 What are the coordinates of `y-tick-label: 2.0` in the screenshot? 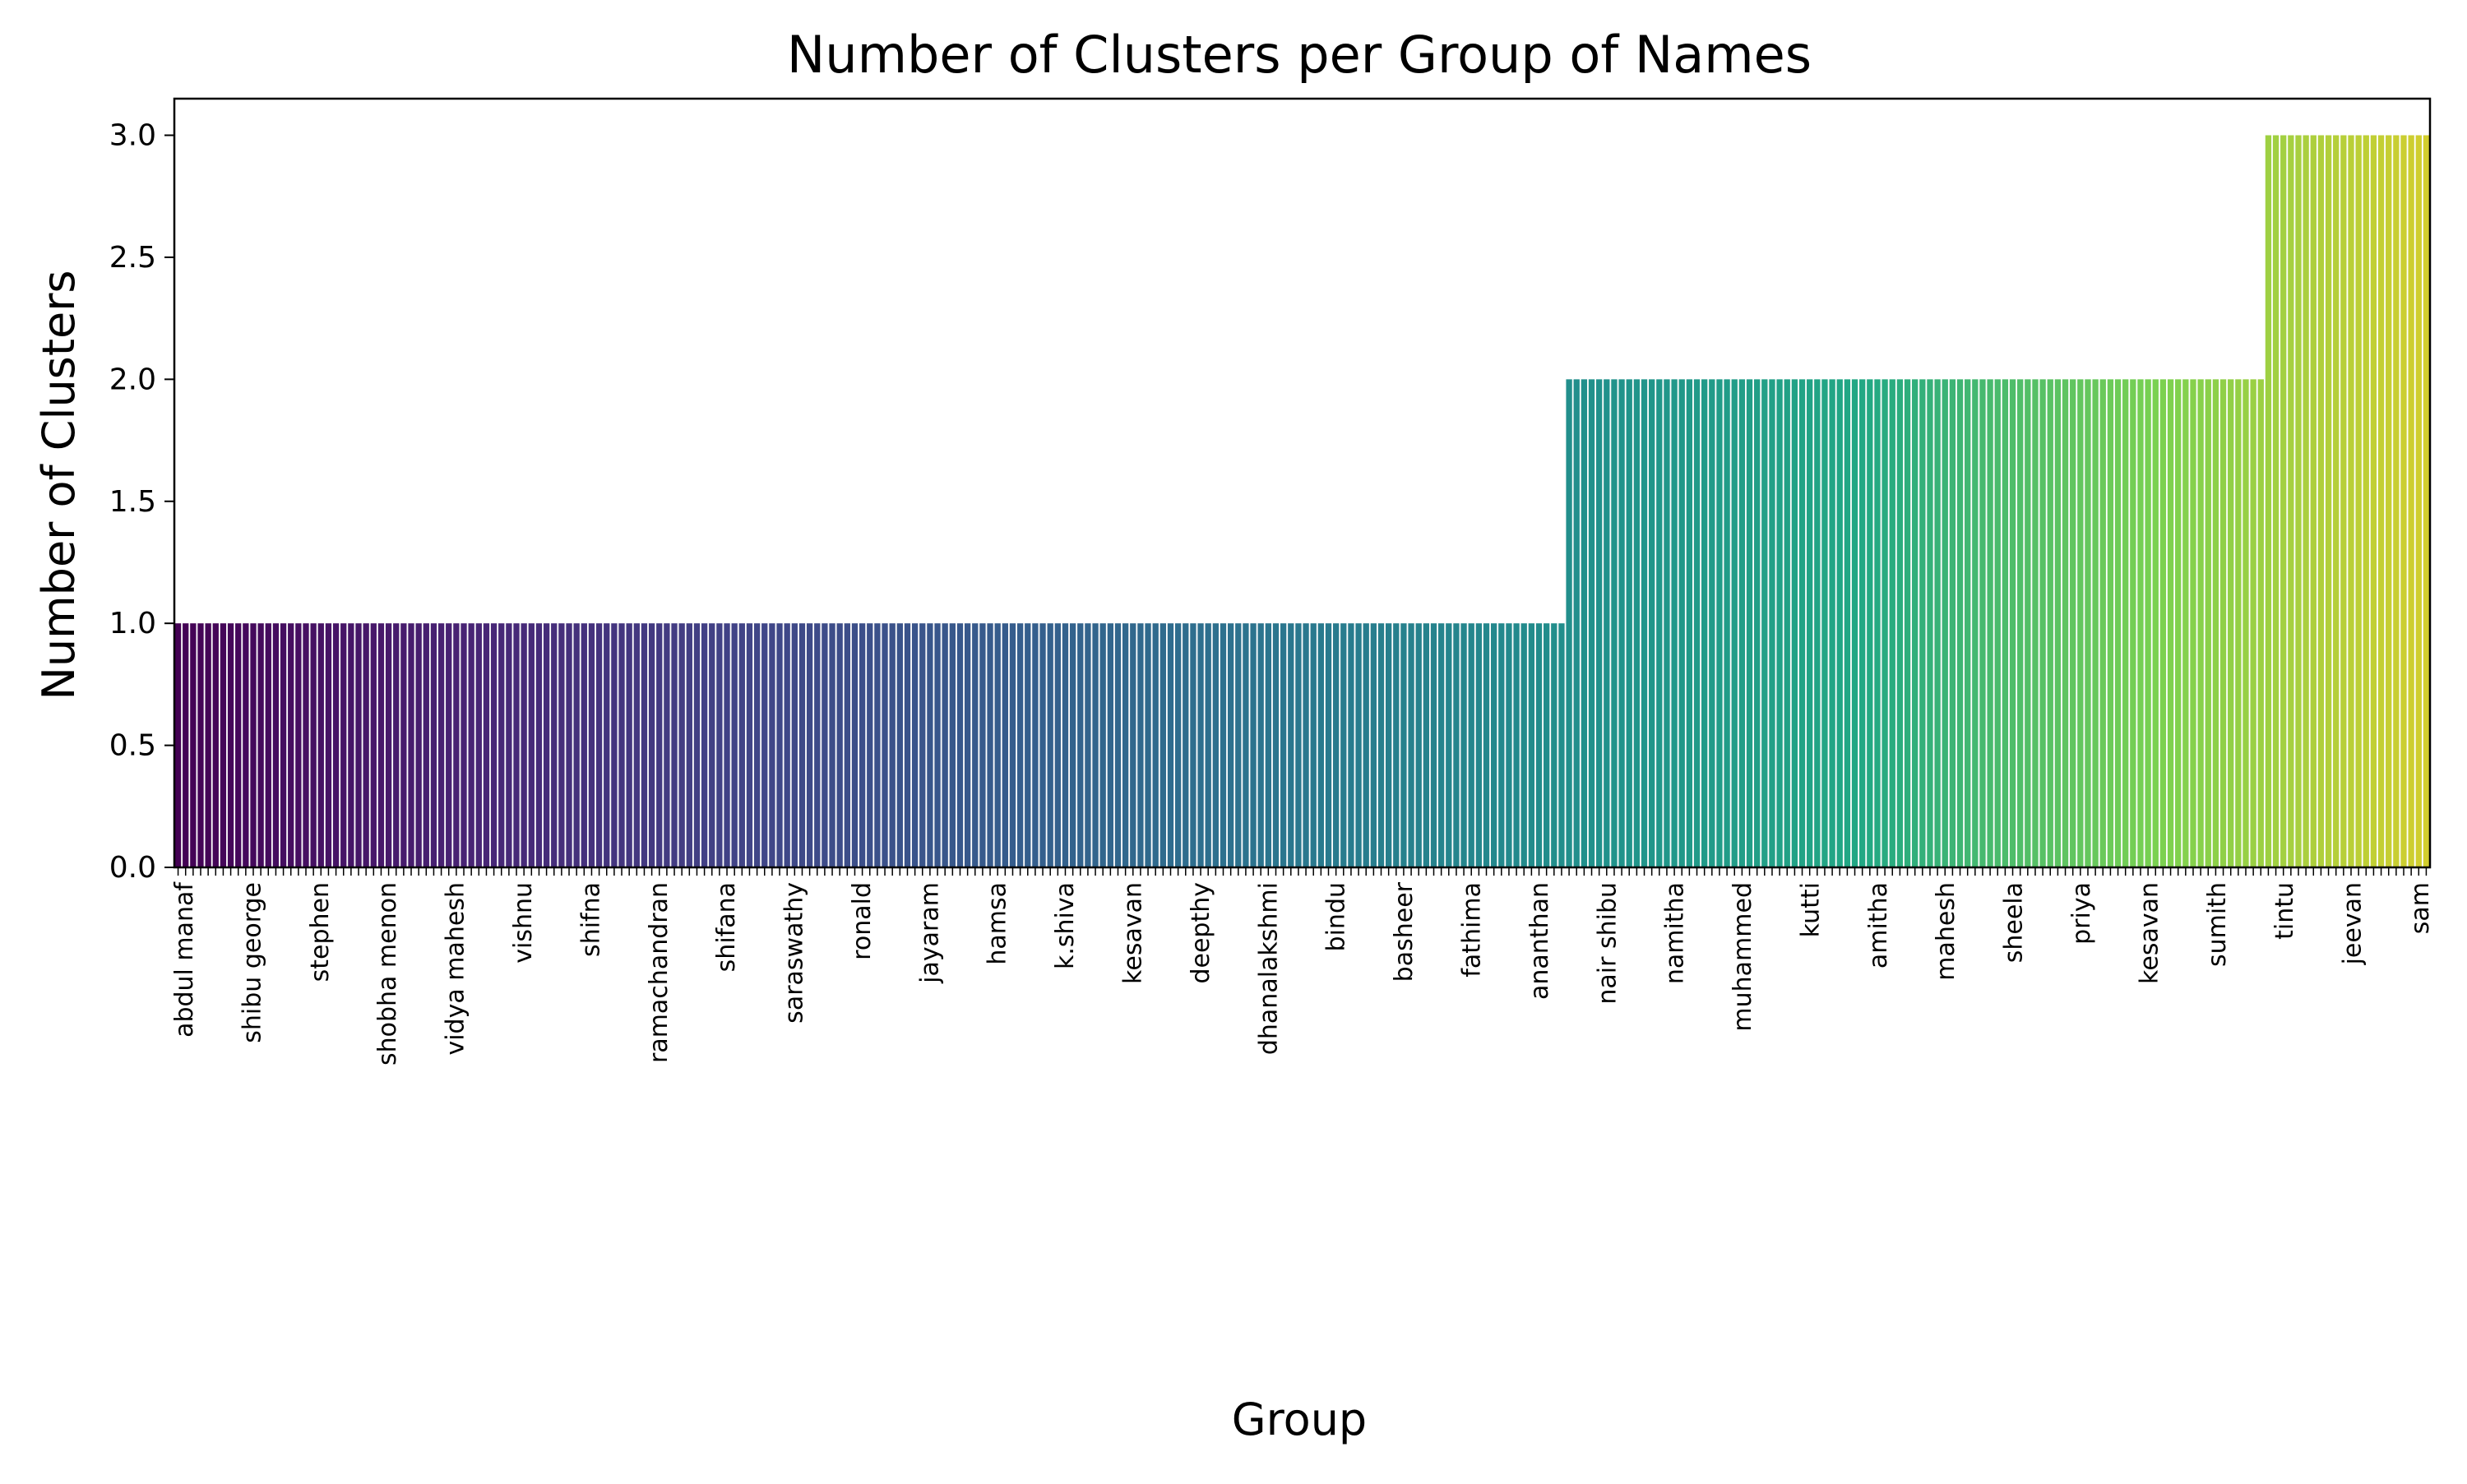 It's located at (132, 380).